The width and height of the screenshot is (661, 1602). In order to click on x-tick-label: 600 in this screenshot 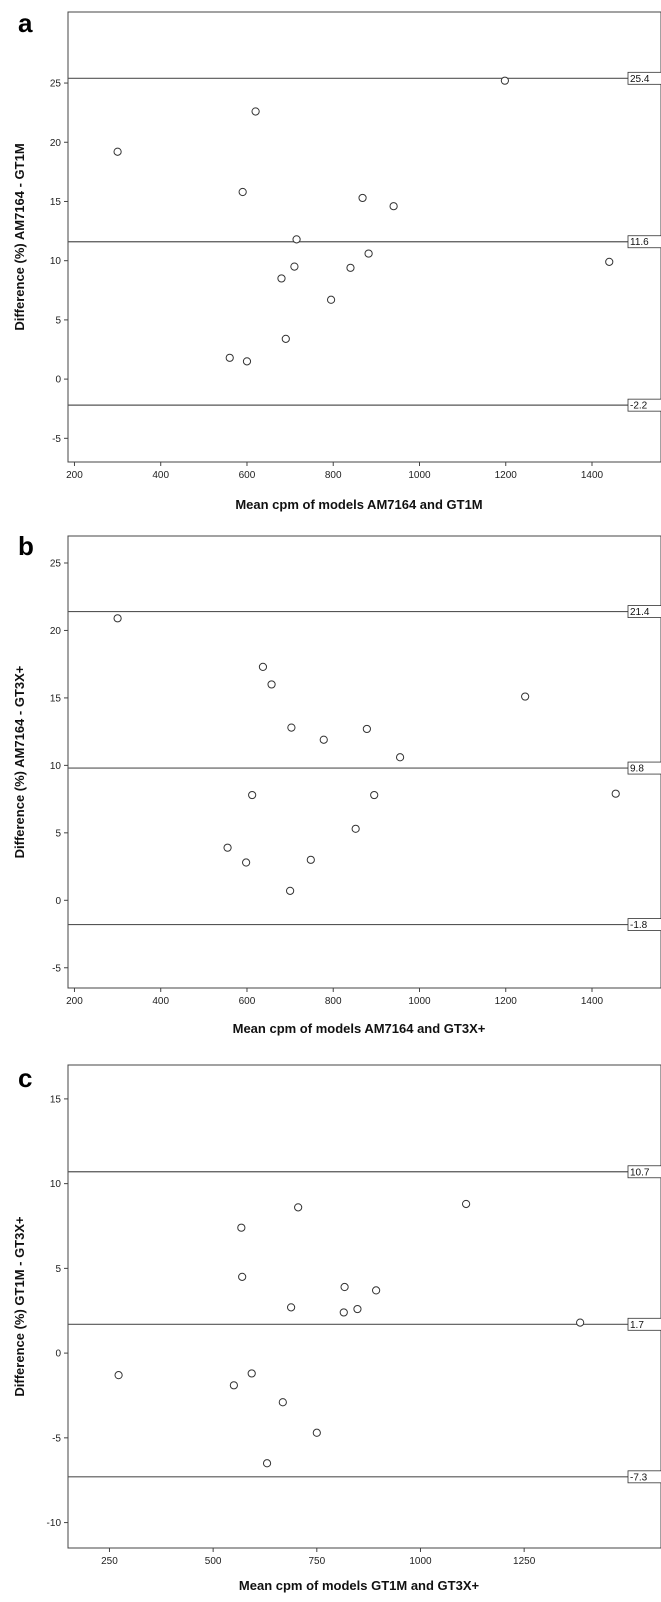, I will do `click(247, 475)`.